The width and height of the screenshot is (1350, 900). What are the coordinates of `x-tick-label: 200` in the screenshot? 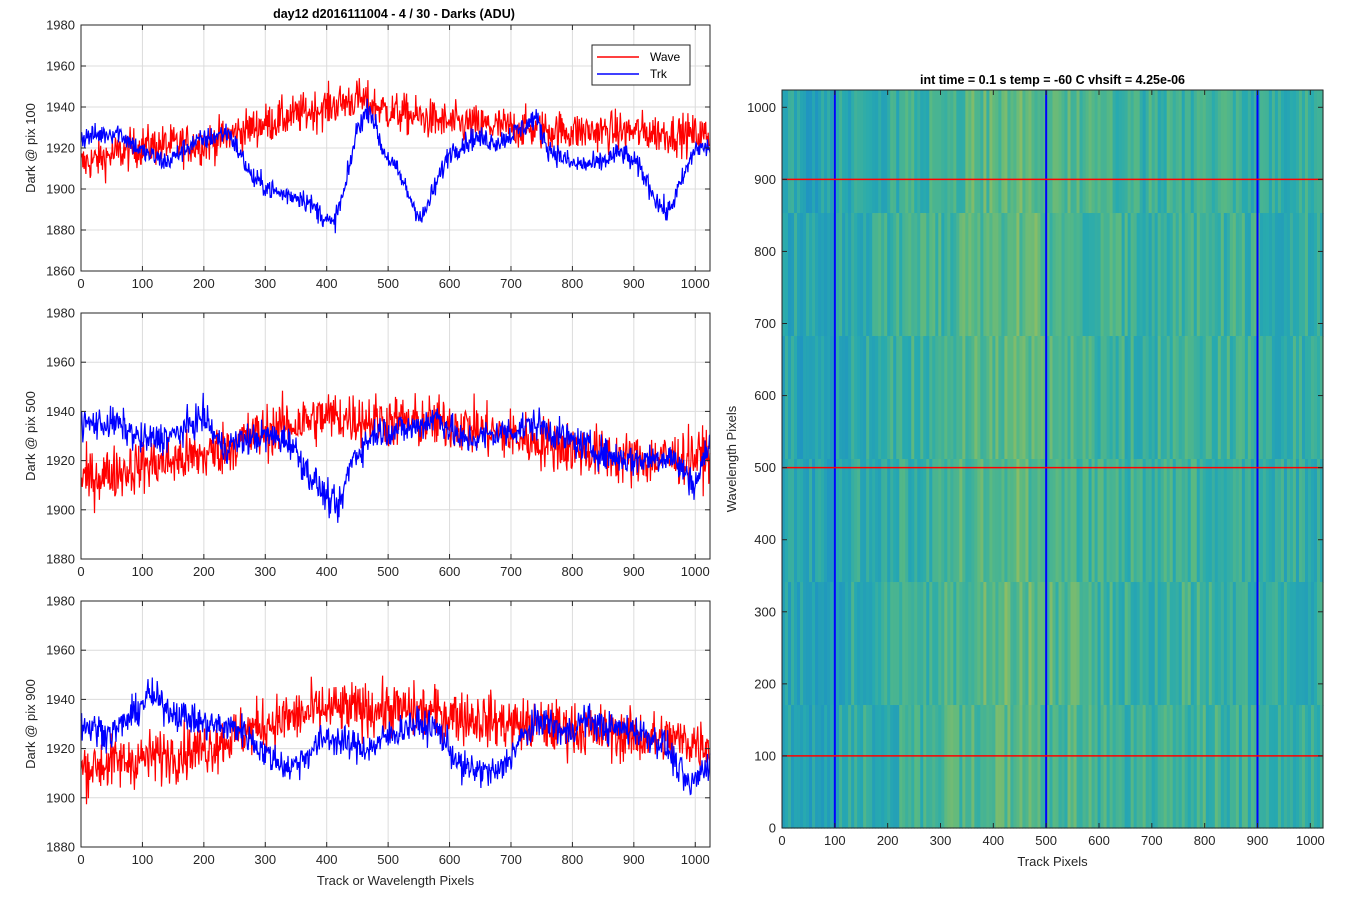 It's located at (204, 283).